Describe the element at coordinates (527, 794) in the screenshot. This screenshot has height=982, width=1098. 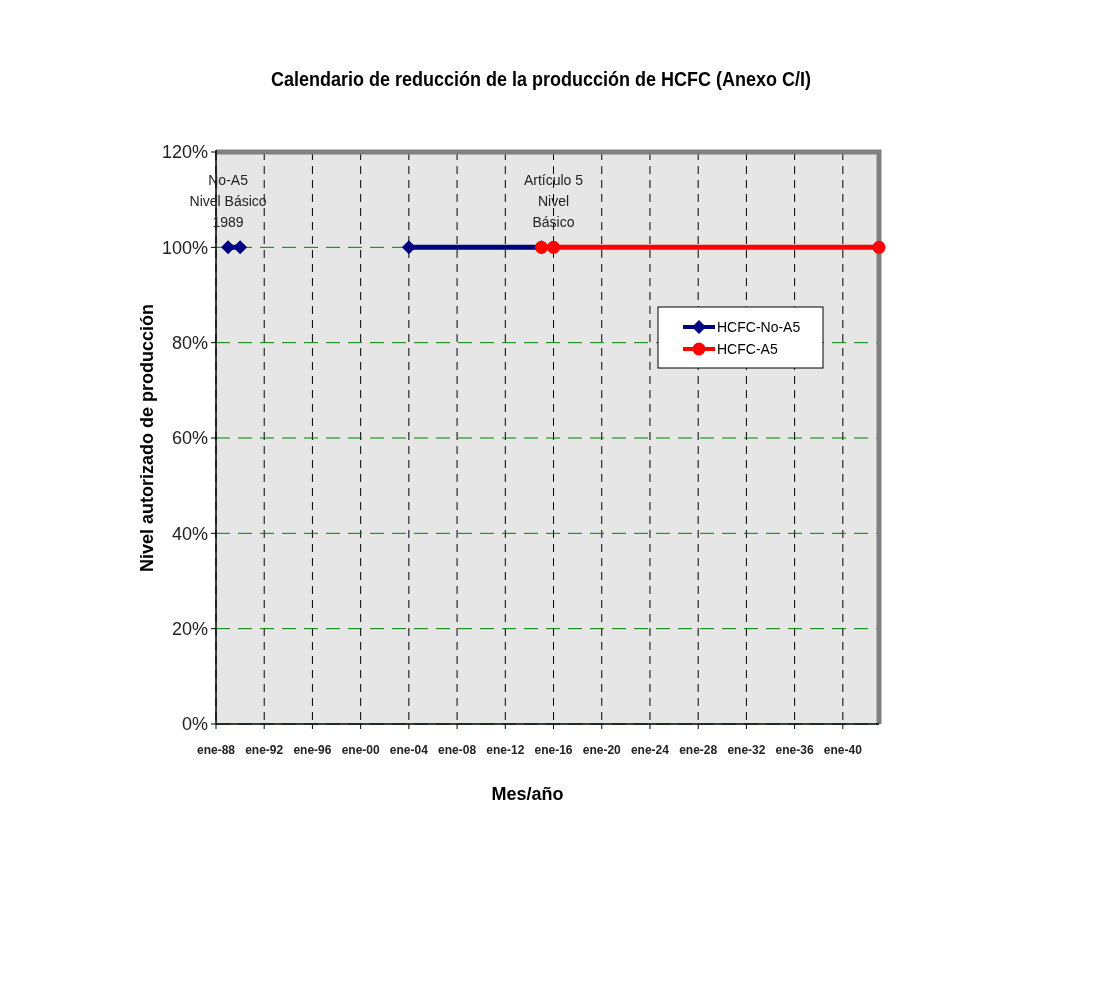
I see `x-axis-title: Mes/año` at that location.